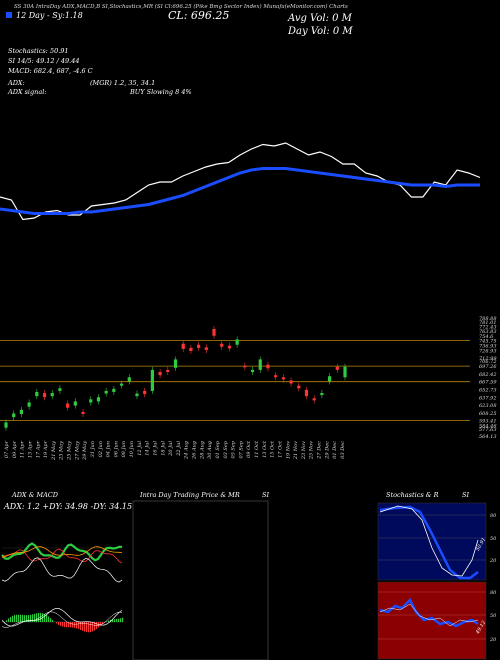  What do you see at coordinates (240, 191) in the screenshot?
I see `moving-average-line` at bounding box center [240, 191].